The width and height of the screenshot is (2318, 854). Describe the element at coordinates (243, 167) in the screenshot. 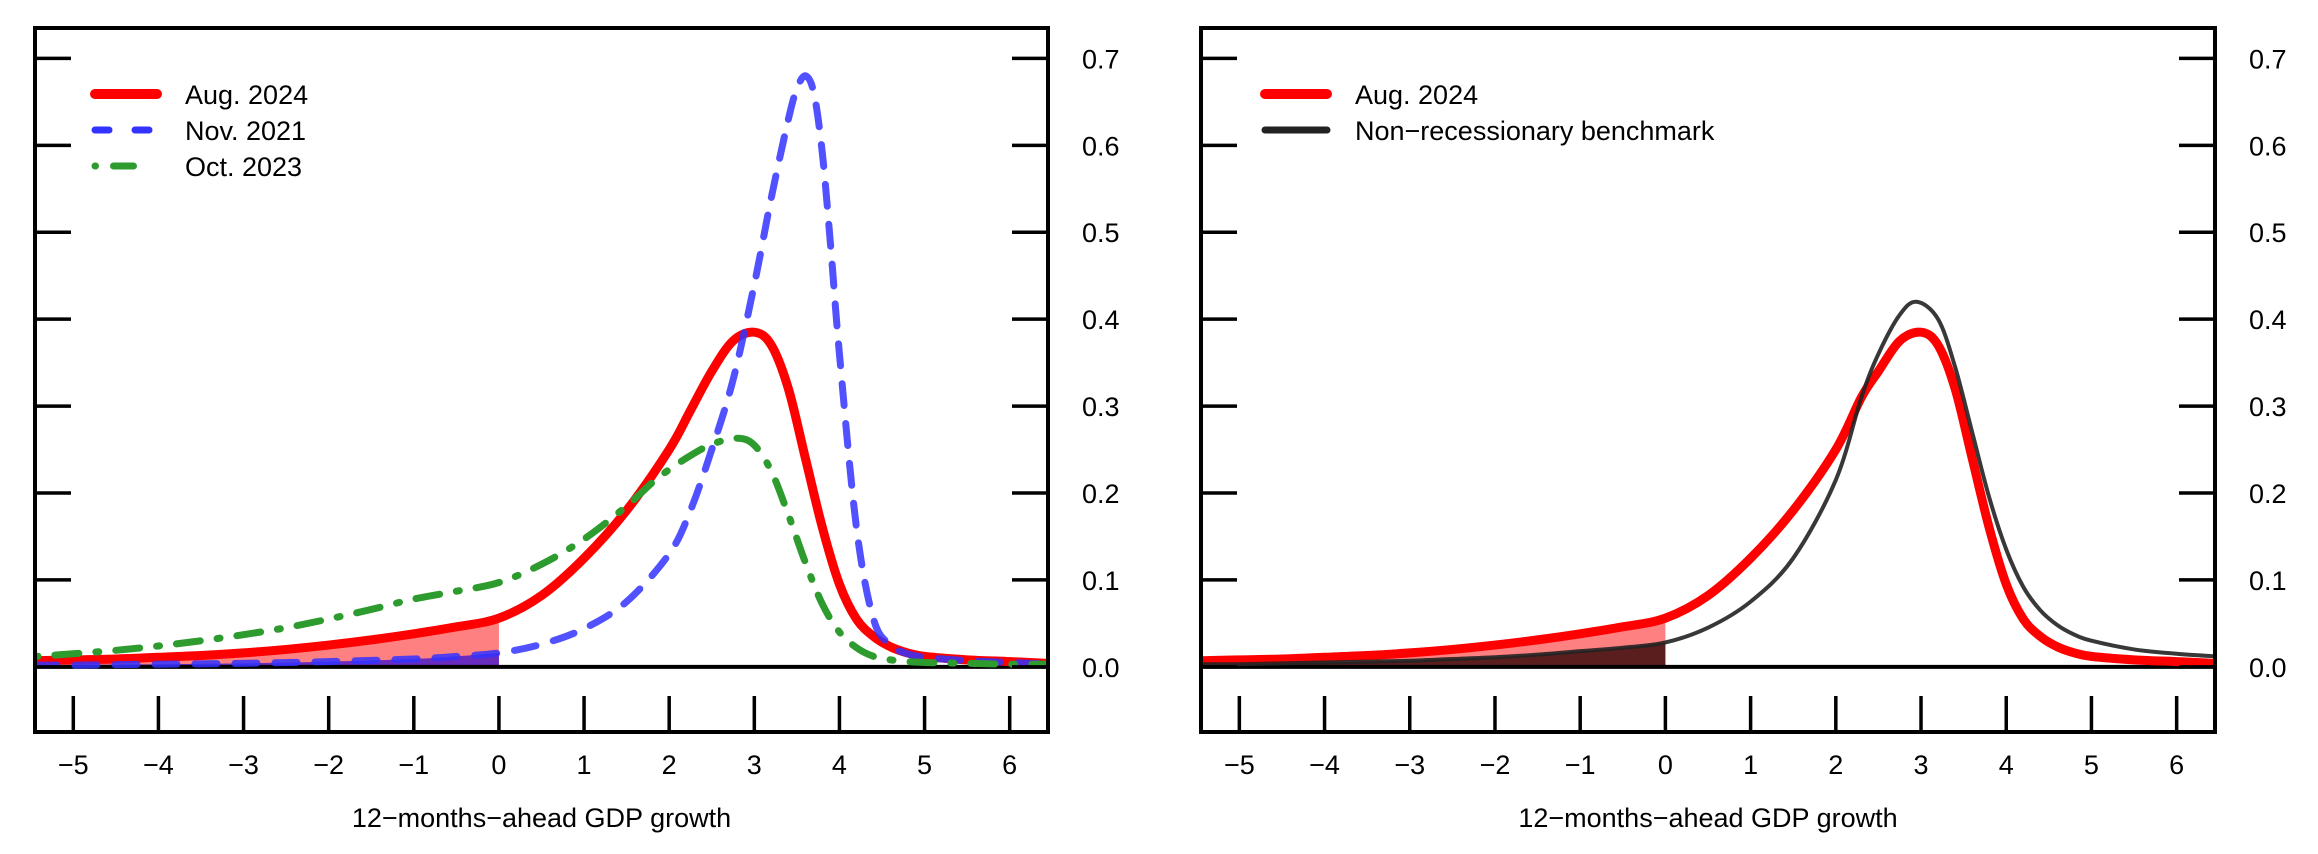

I see `legend-label: Oct. 2023` at that location.